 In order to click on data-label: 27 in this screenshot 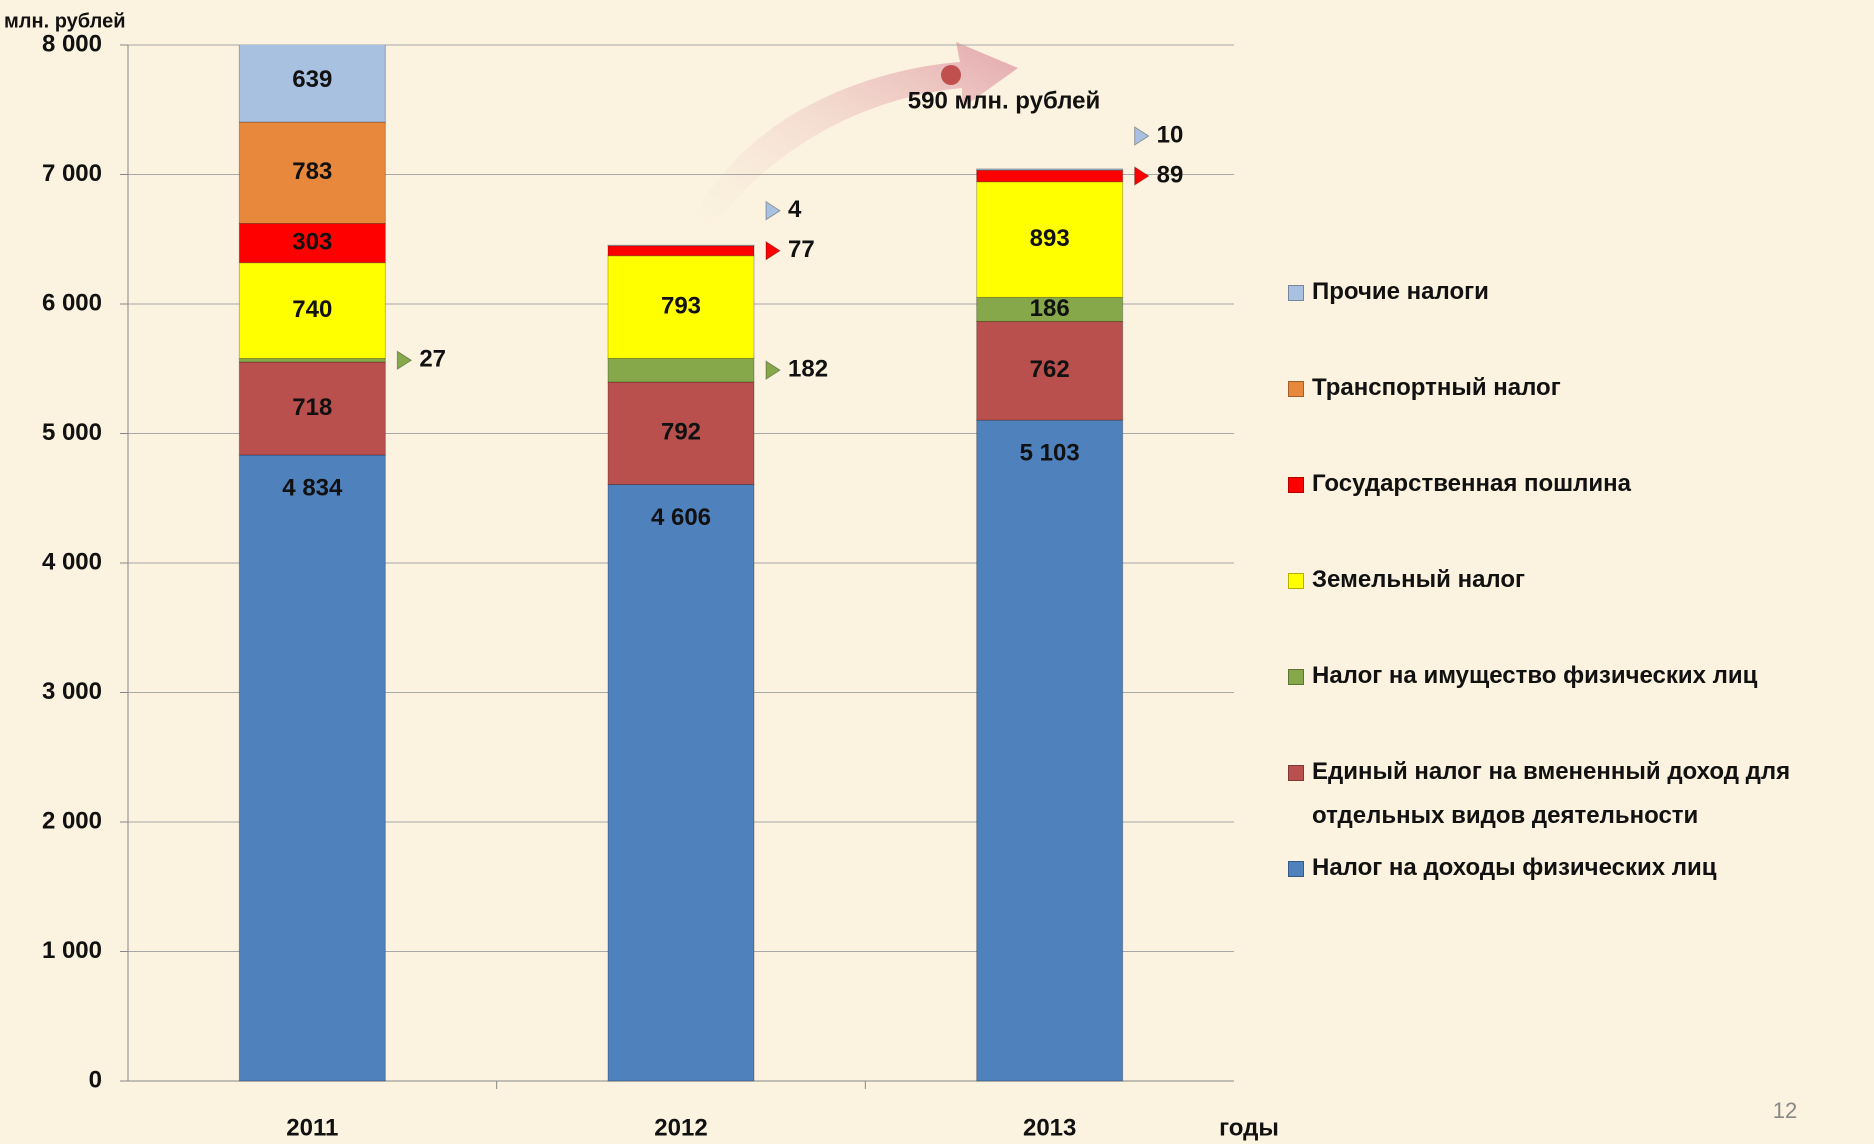, I will do `click(432, 359)`.